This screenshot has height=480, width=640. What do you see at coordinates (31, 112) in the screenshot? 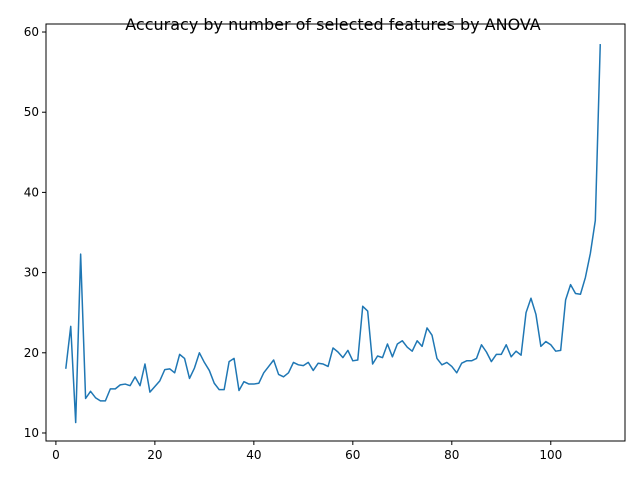
I see `y-tick-label: 50` at bounding box center [31, 112].